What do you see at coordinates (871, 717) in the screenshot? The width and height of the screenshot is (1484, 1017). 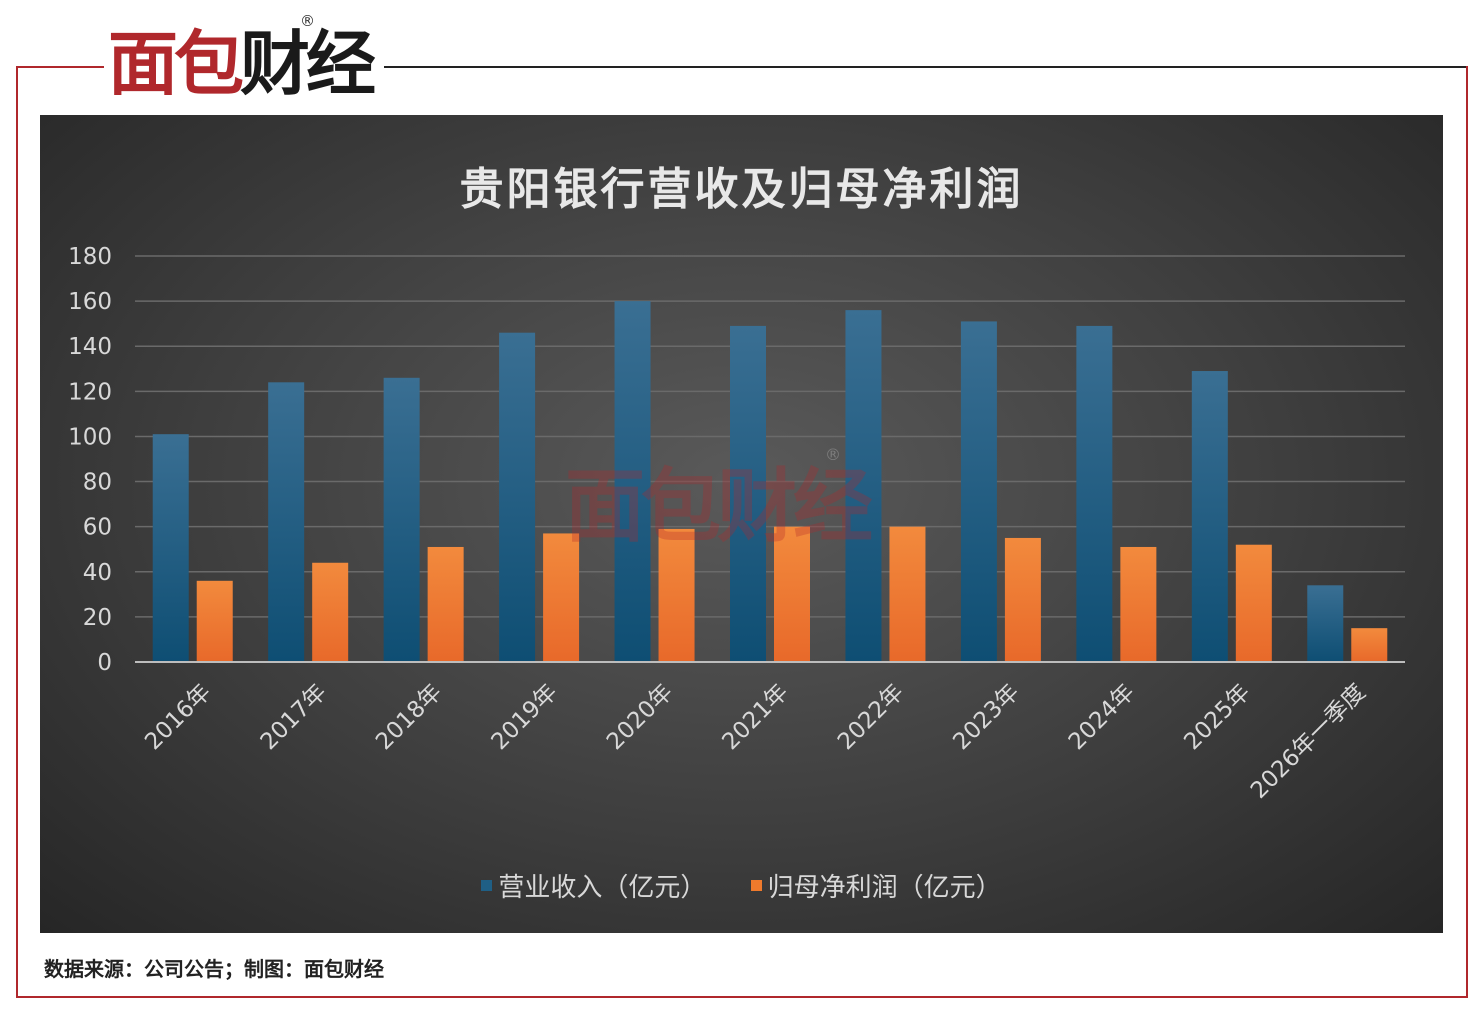 I see `x-tick-label: 2022年` at bounding box center [871, 717].